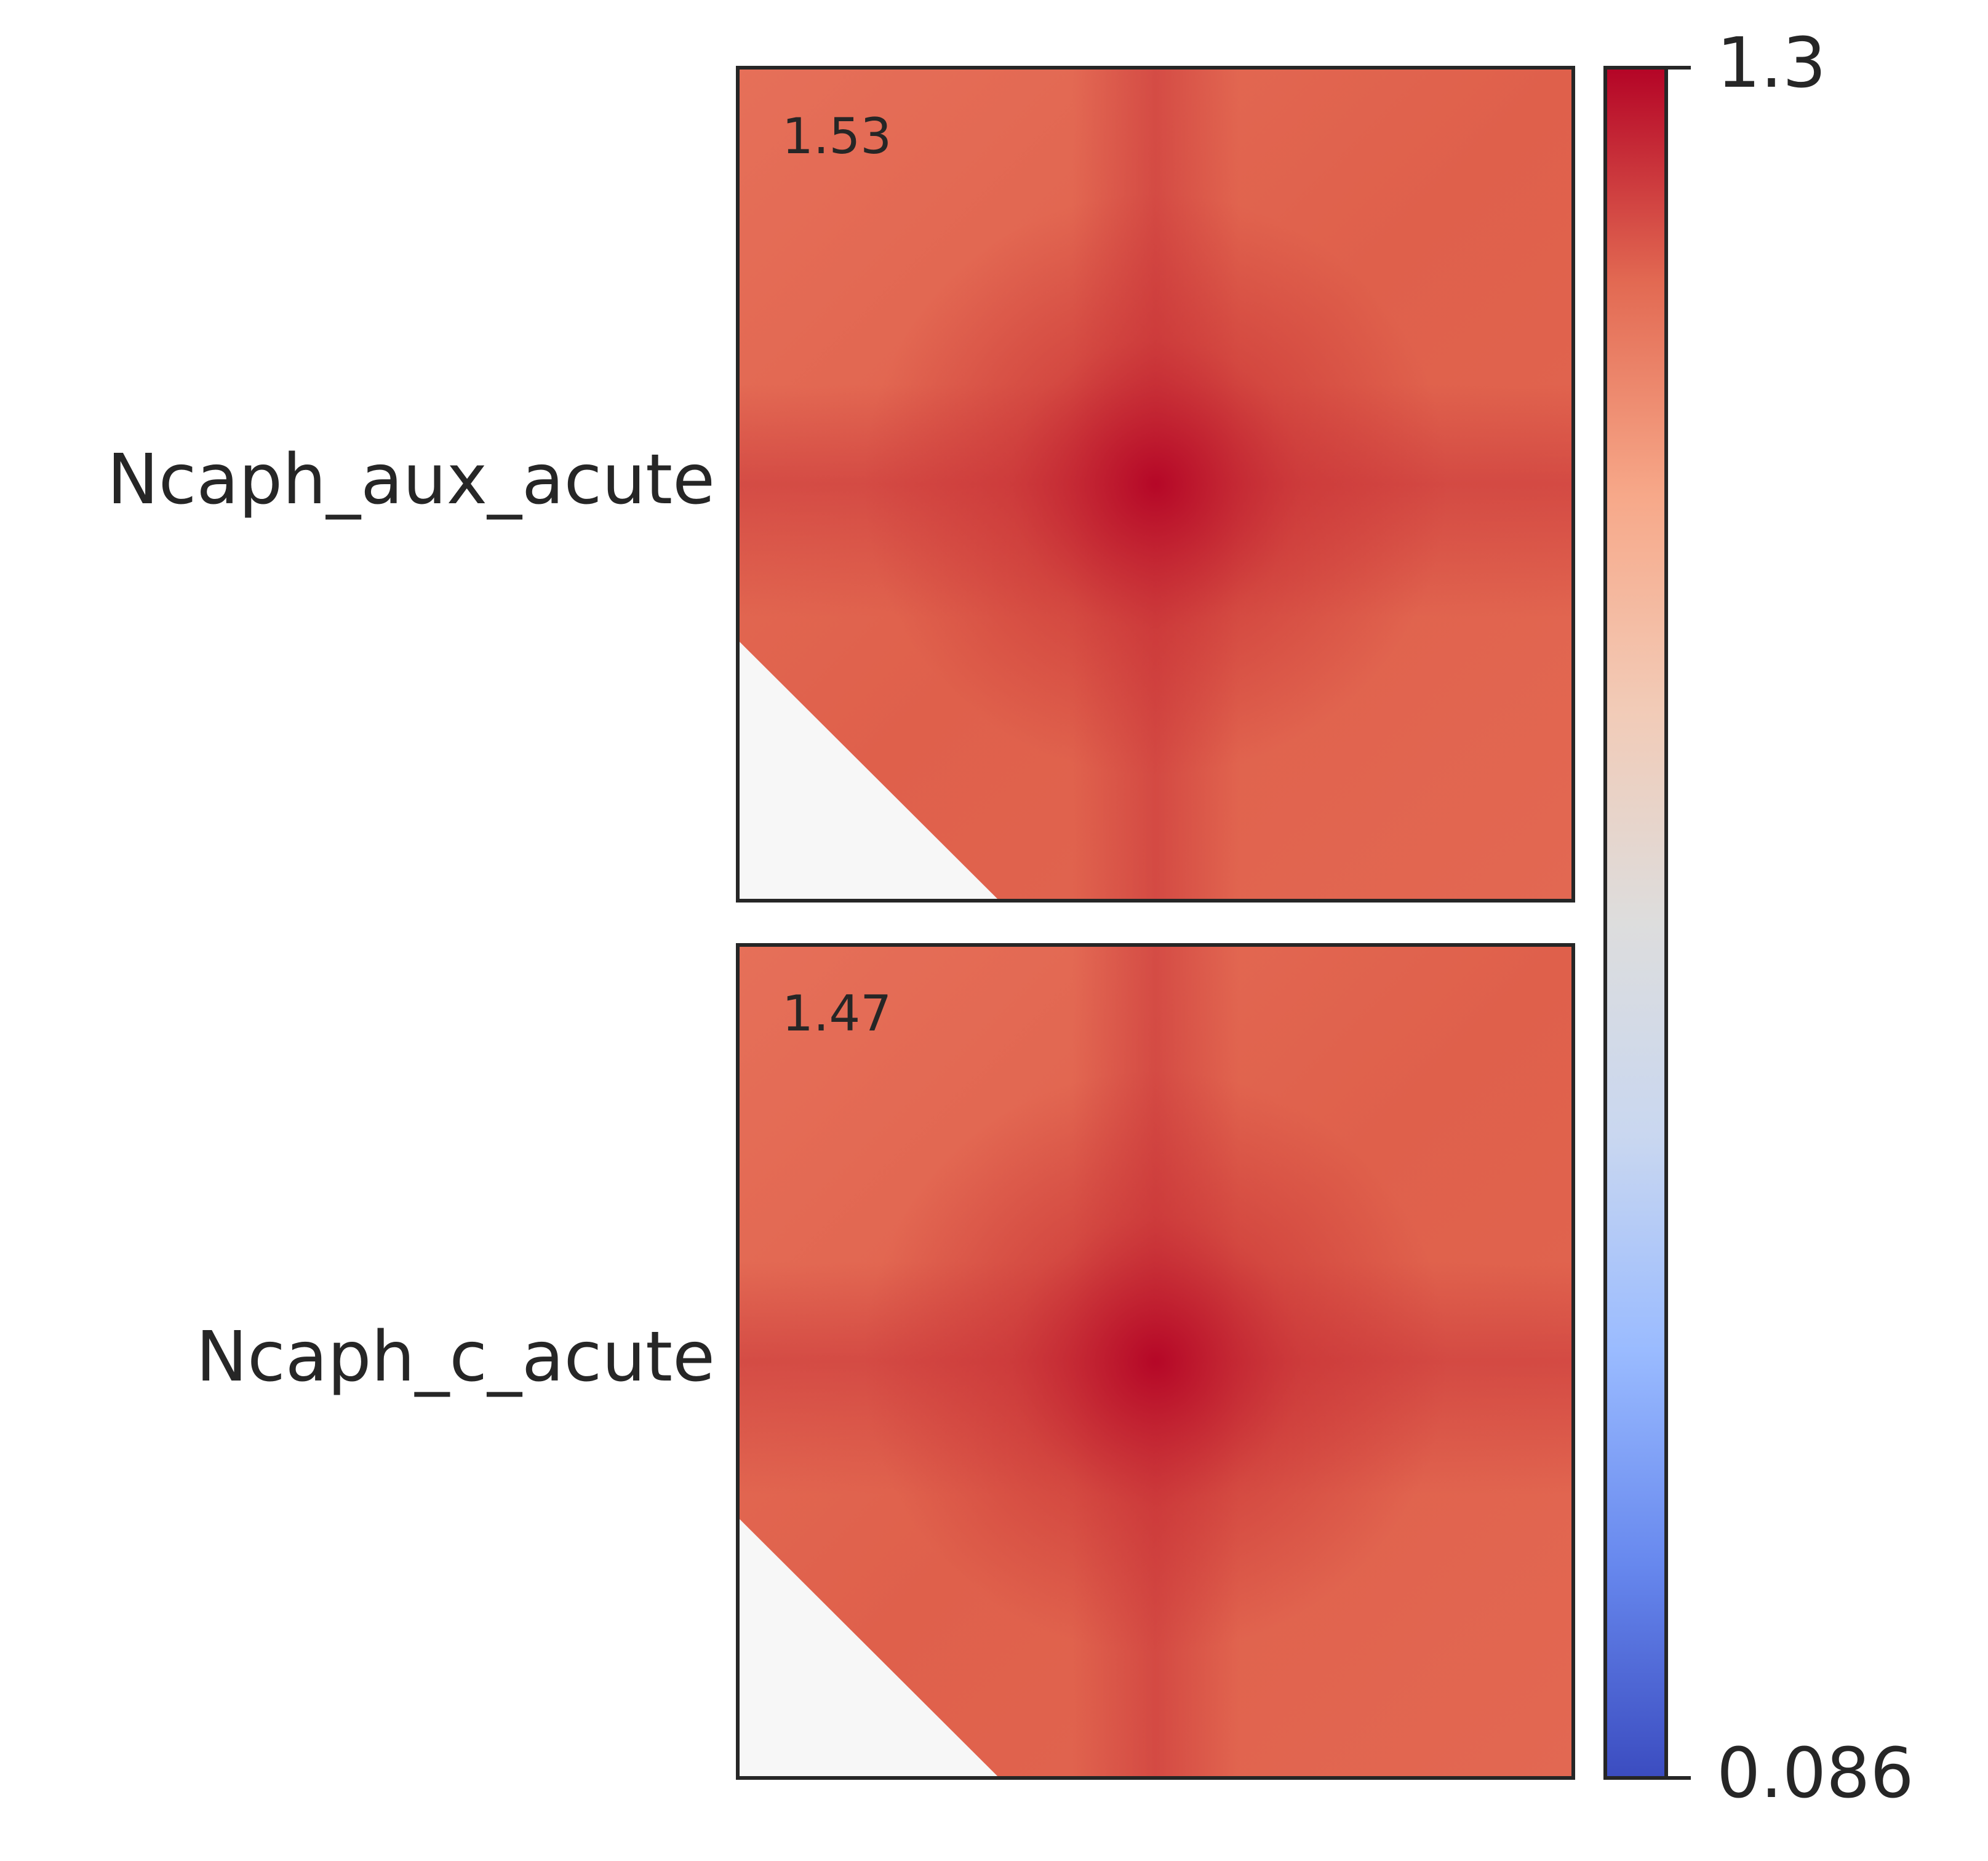  What do you see at coordinates (1772, 63) in the screenshot?
I see `colorbar-tick-label: 1.3` at bounding box center [1772, 63].